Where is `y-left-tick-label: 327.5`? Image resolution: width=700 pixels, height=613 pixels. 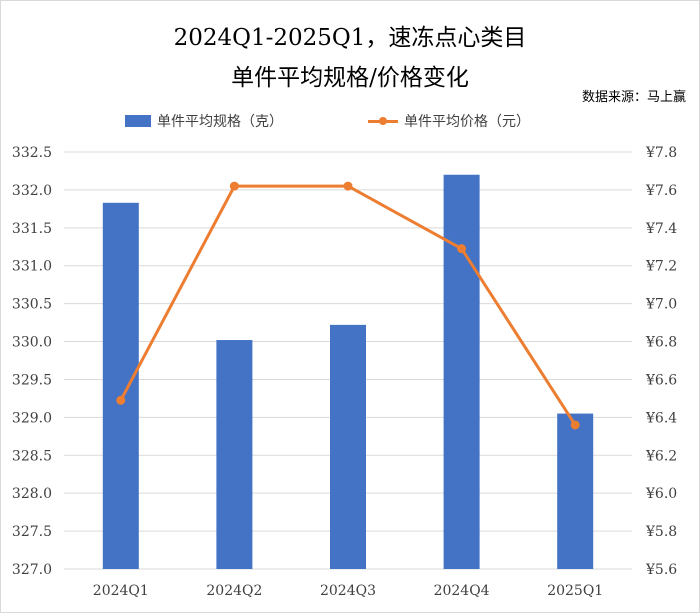
y-left-tick-label: 327.5 is located at coordinates (32, 532).